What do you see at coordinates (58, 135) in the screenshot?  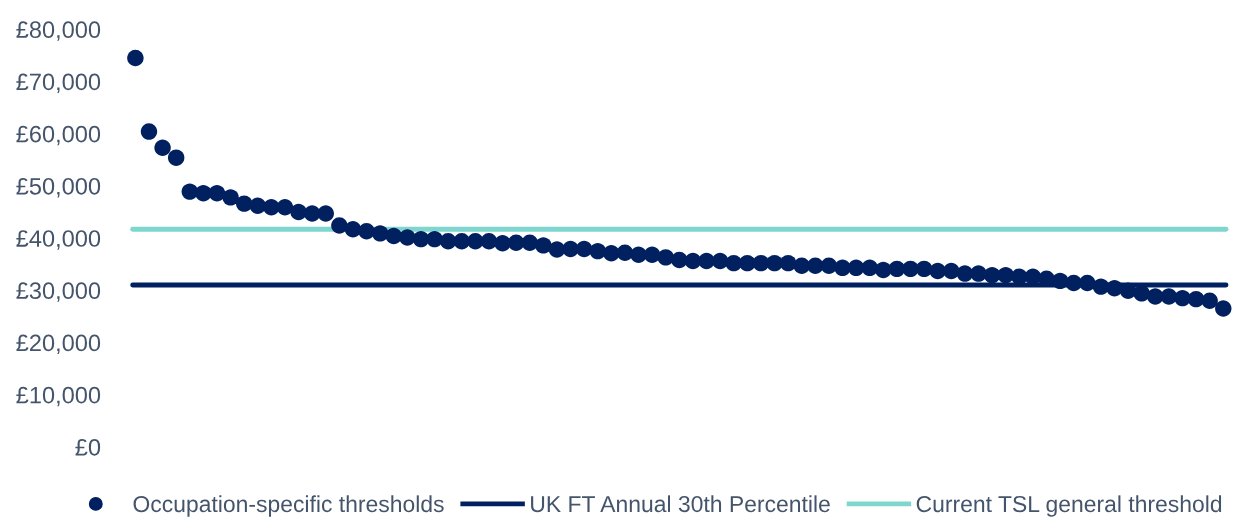 I see `y-tick-label: £60,000` at bounding box center [58, 135].